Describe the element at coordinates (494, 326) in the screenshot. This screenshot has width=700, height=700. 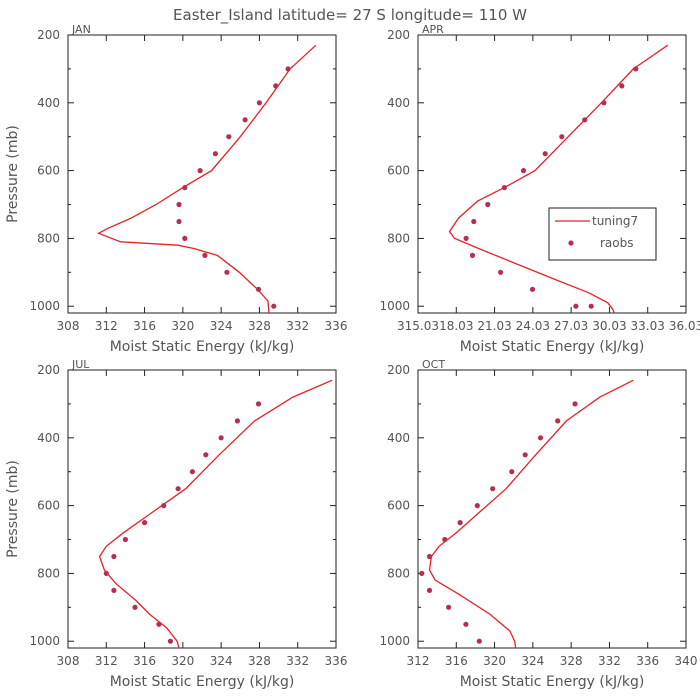
I see `x-tick-label: 21.03` at that location.